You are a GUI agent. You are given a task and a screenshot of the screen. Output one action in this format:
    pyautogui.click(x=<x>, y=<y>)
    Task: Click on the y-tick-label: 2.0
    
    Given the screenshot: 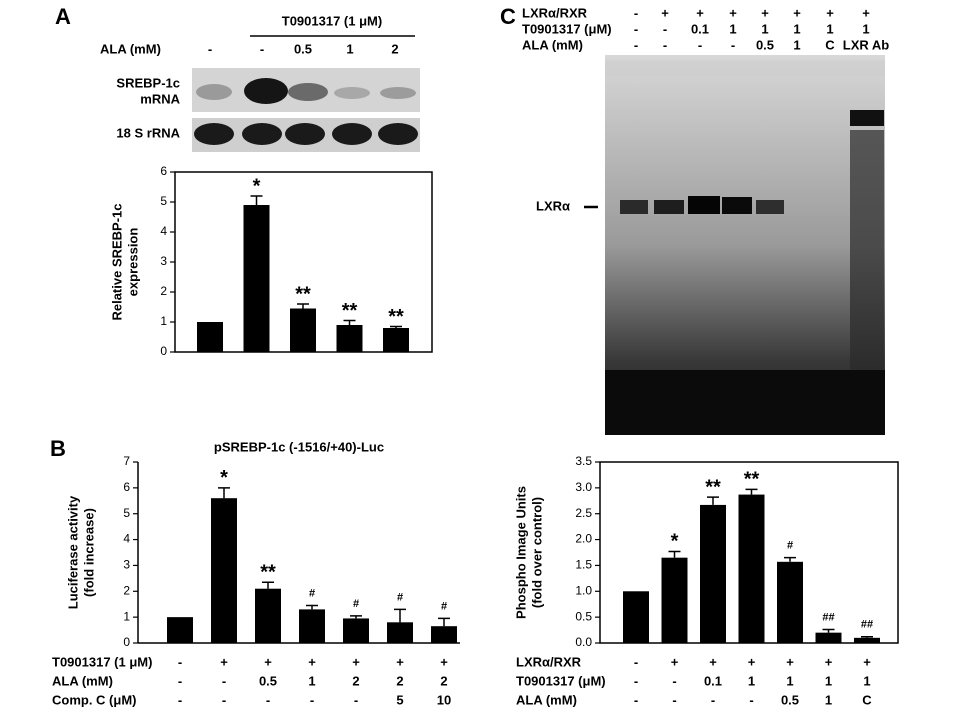 What is the action you would take?
    pyautogui.click(x=583, y=539)
    